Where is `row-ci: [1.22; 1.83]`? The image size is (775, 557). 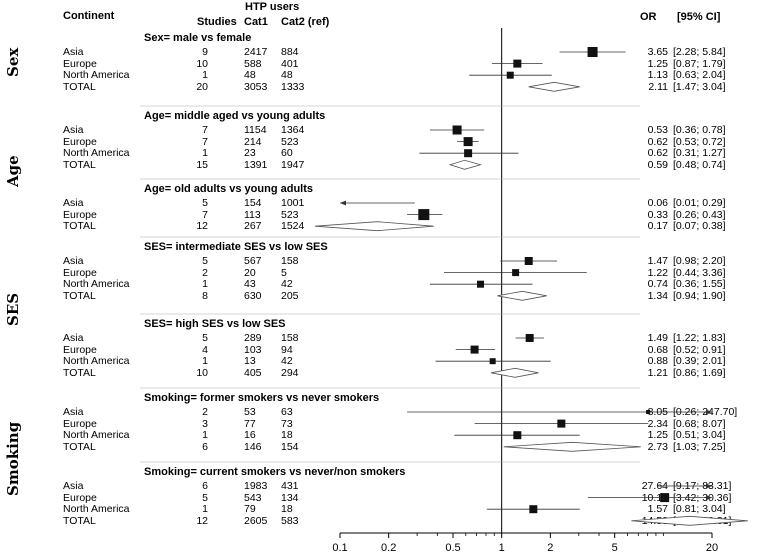 row-ci: [1.22; 1.83] is located at coordinates (699, 338).